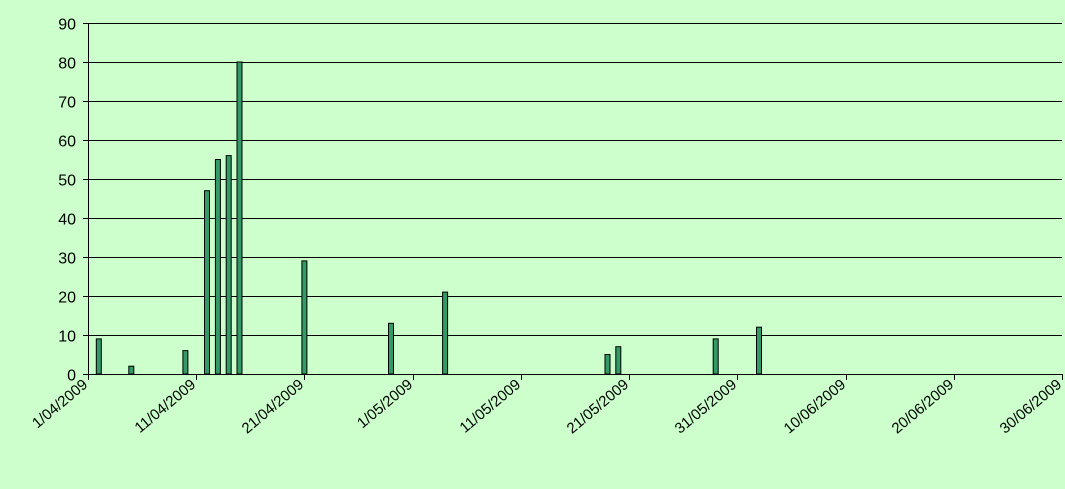  Describe the element at coordinates (67, 142) in the screenshot. I see `y-tick-label: 60` at that location.